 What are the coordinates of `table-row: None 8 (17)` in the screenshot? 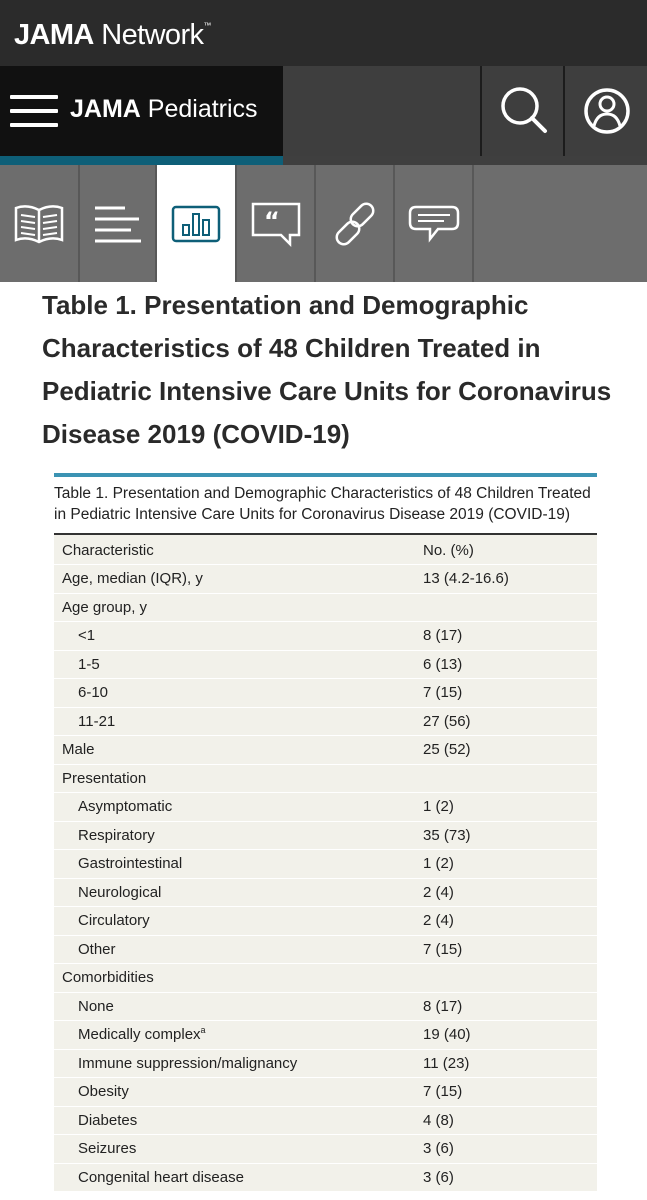 It's located at (325, 1007).